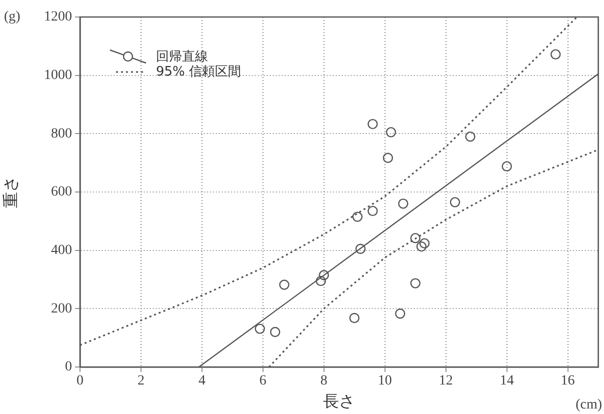 The image size is (604, 414). I want to click on x-tick-label: 16, so click(567, 381).